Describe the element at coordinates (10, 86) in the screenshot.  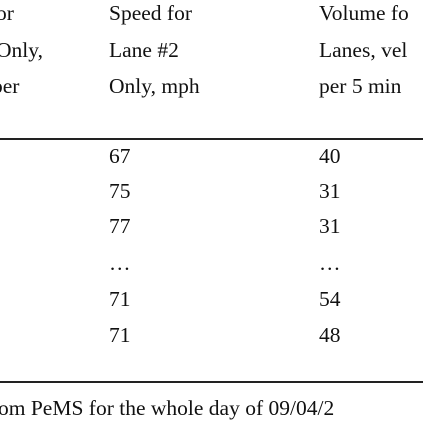
I see `header-col1-line3: per` at that location.